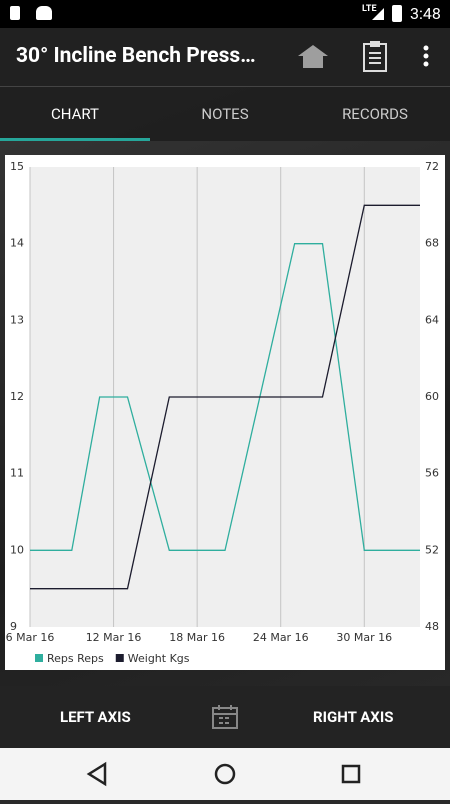 The image size is (450, 804). Describe the element at coordinates (375, 114) in the screenshot. I see `tab: RECORDS` at that location.